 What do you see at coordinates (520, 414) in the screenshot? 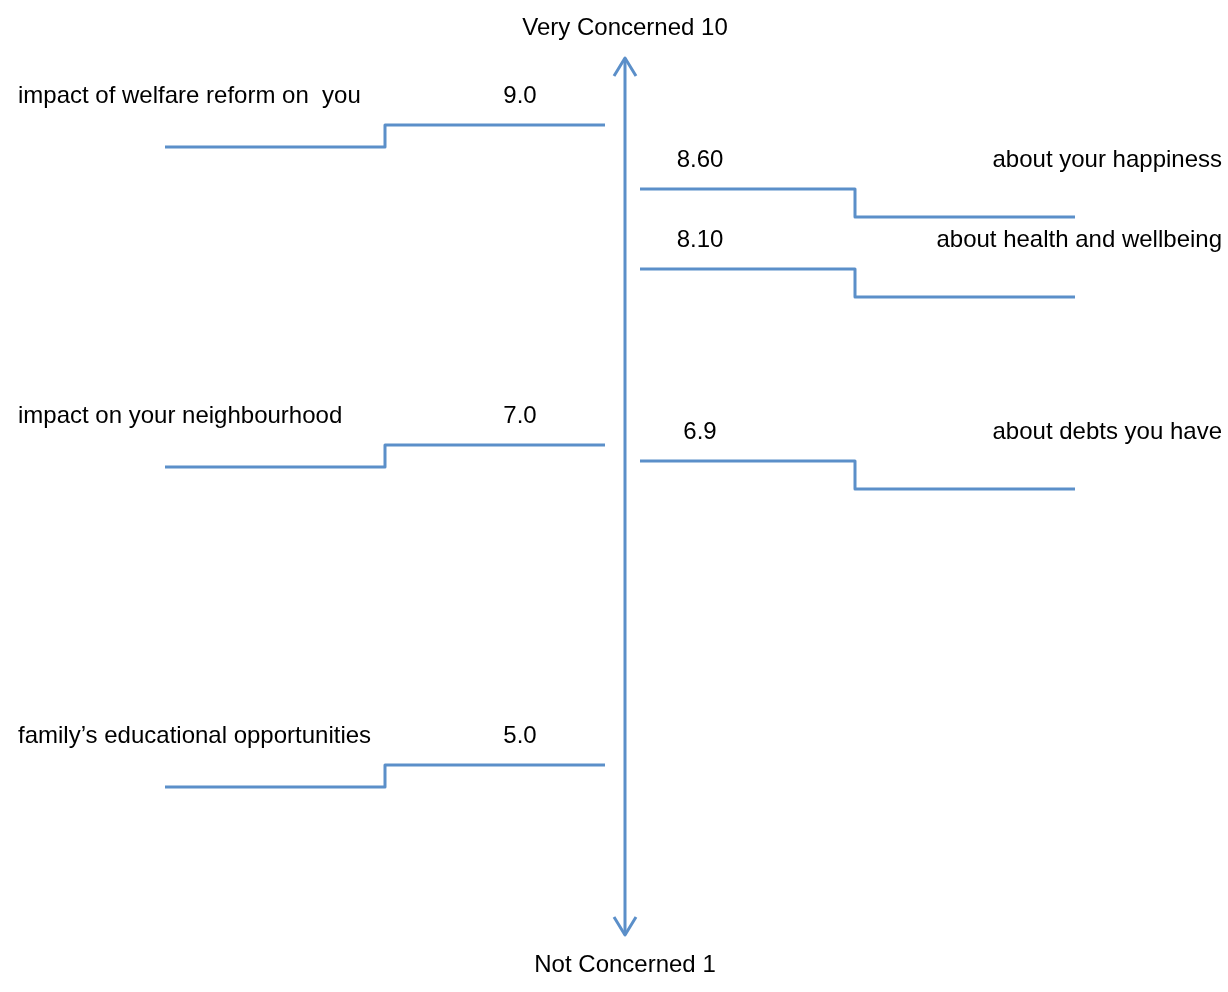
I see `data-label: 7.0` at bounding box center [520, 414].